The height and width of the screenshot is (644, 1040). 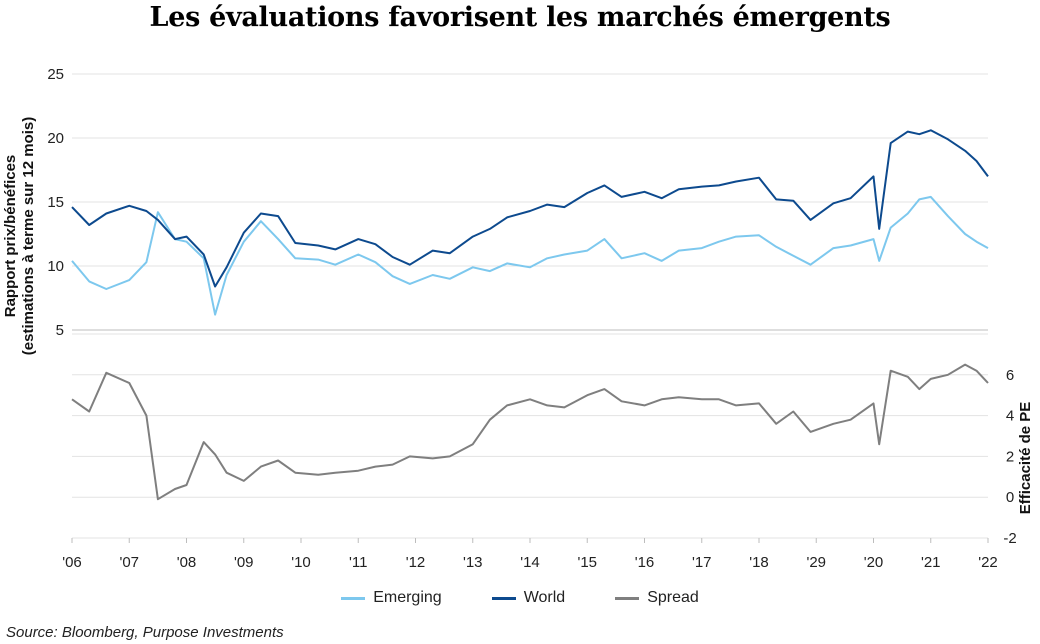 I want to click on legend-item-world: World, so click(x=528, y=598).